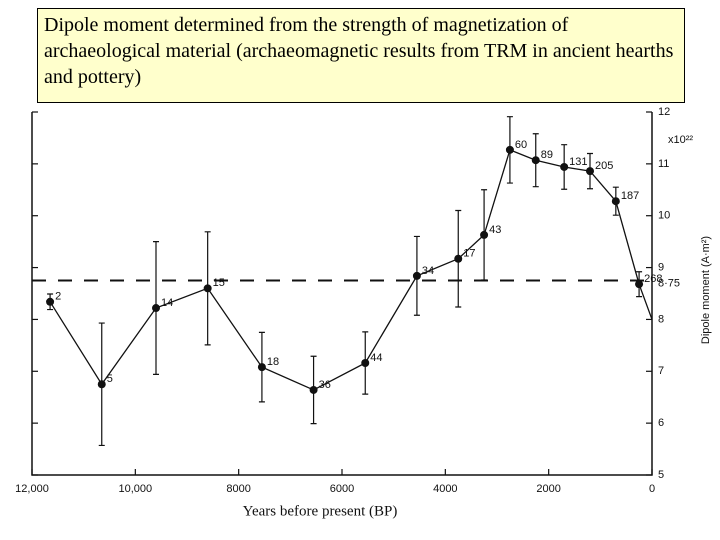 The height and width of the screenshot is (540, 720). Describe the element at coordinates (521, 145) in the screenshot. I see `point-label: 60` at that location.